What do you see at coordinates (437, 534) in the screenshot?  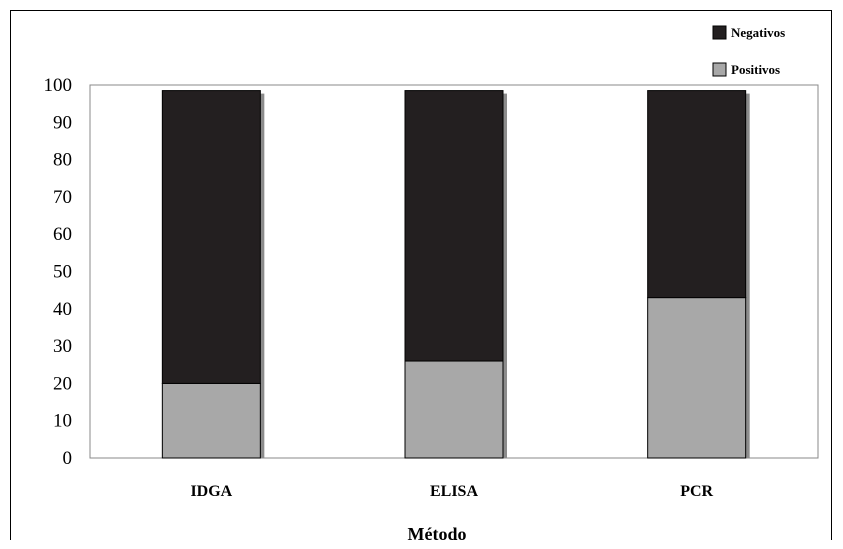 I see `x-axis-title: Método` at bounding box center [437, 534].